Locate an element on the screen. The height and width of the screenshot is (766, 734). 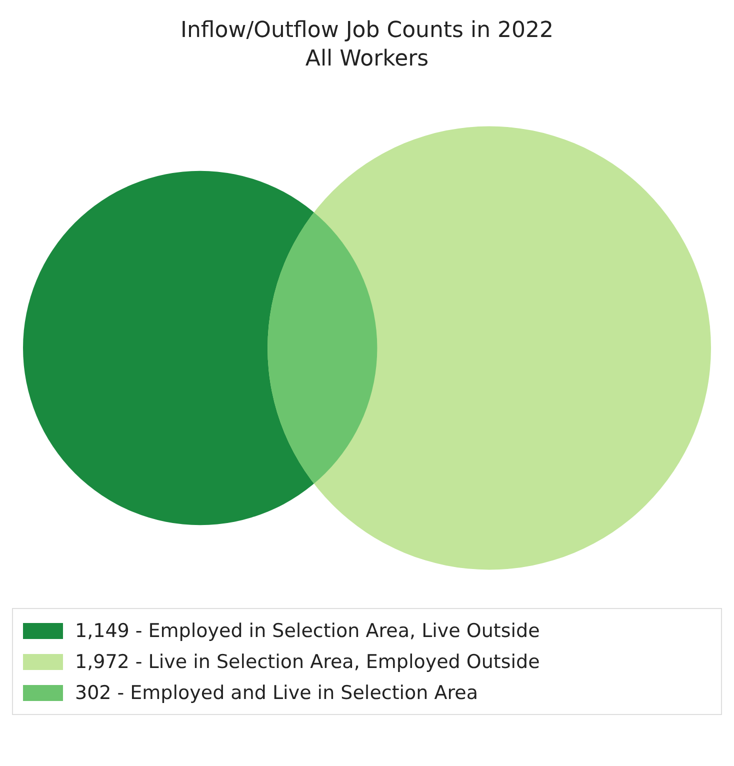
category-label: Employed and Live in Selection Area is located at coordinates (304, 693).